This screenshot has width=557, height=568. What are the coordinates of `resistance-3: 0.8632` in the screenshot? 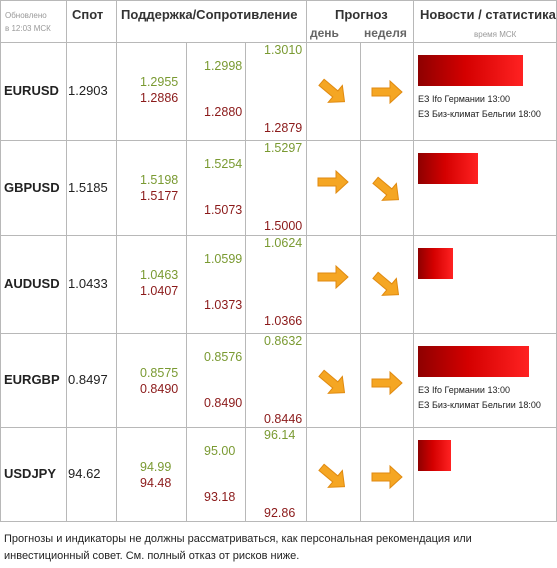 It's located at (283, 341).